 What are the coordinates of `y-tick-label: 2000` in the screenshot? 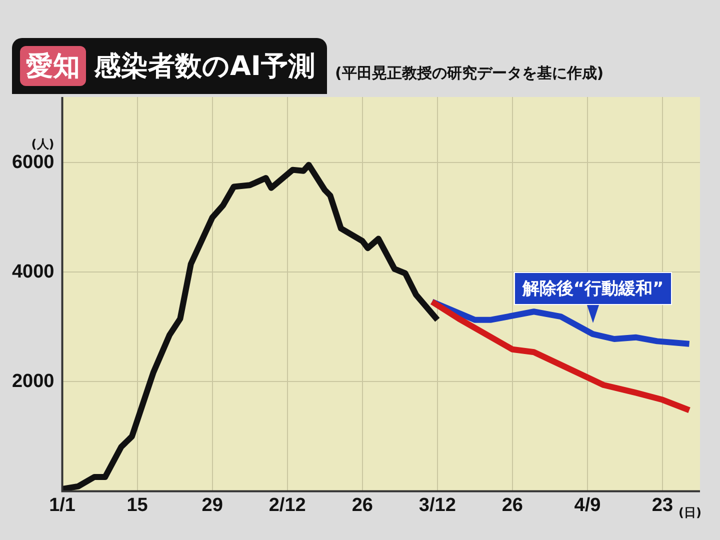 It's located at (33, 381).